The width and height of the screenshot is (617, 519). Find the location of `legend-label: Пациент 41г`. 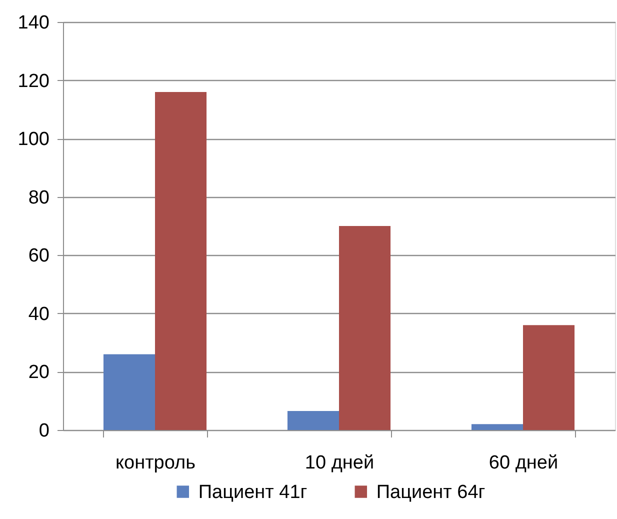

legend-label: Пациент 41г is located at coordinates (253, 492).